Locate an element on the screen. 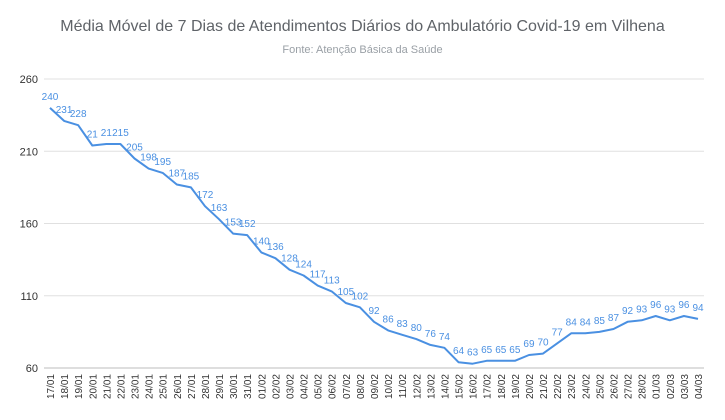 This screenshot has height=420, width=725. data-label: 77 is located at coordinates (558, 332).